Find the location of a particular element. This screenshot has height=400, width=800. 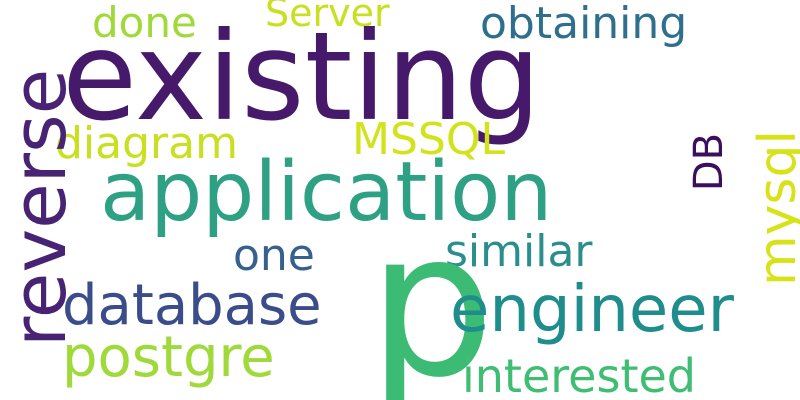

word-similar: similar is located at coordinates (519, 251).